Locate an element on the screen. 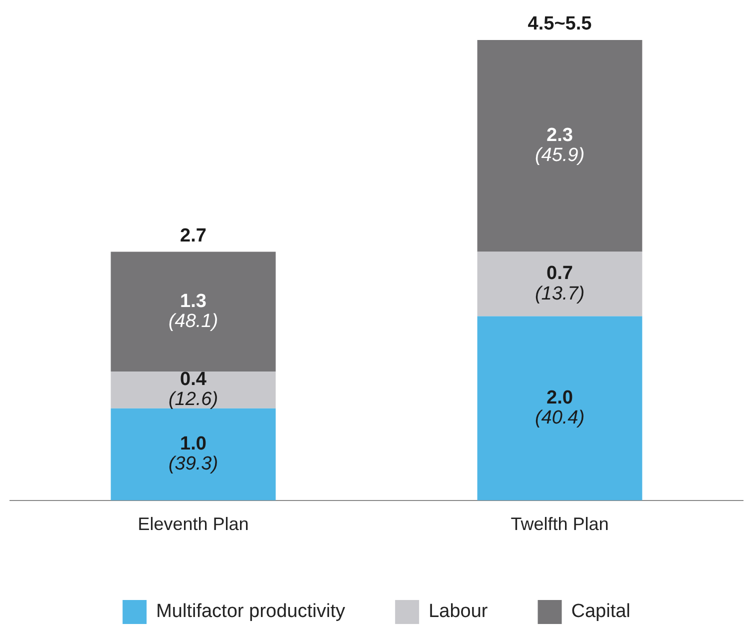  data-label: 2.3 (45.9) is located at coordinates (559, 145).